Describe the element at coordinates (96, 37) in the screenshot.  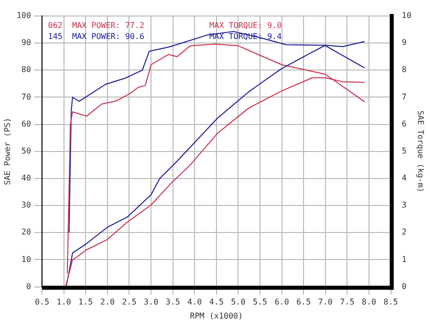
I see `annotation: 145 MAX POWER: 90.6` at that location.